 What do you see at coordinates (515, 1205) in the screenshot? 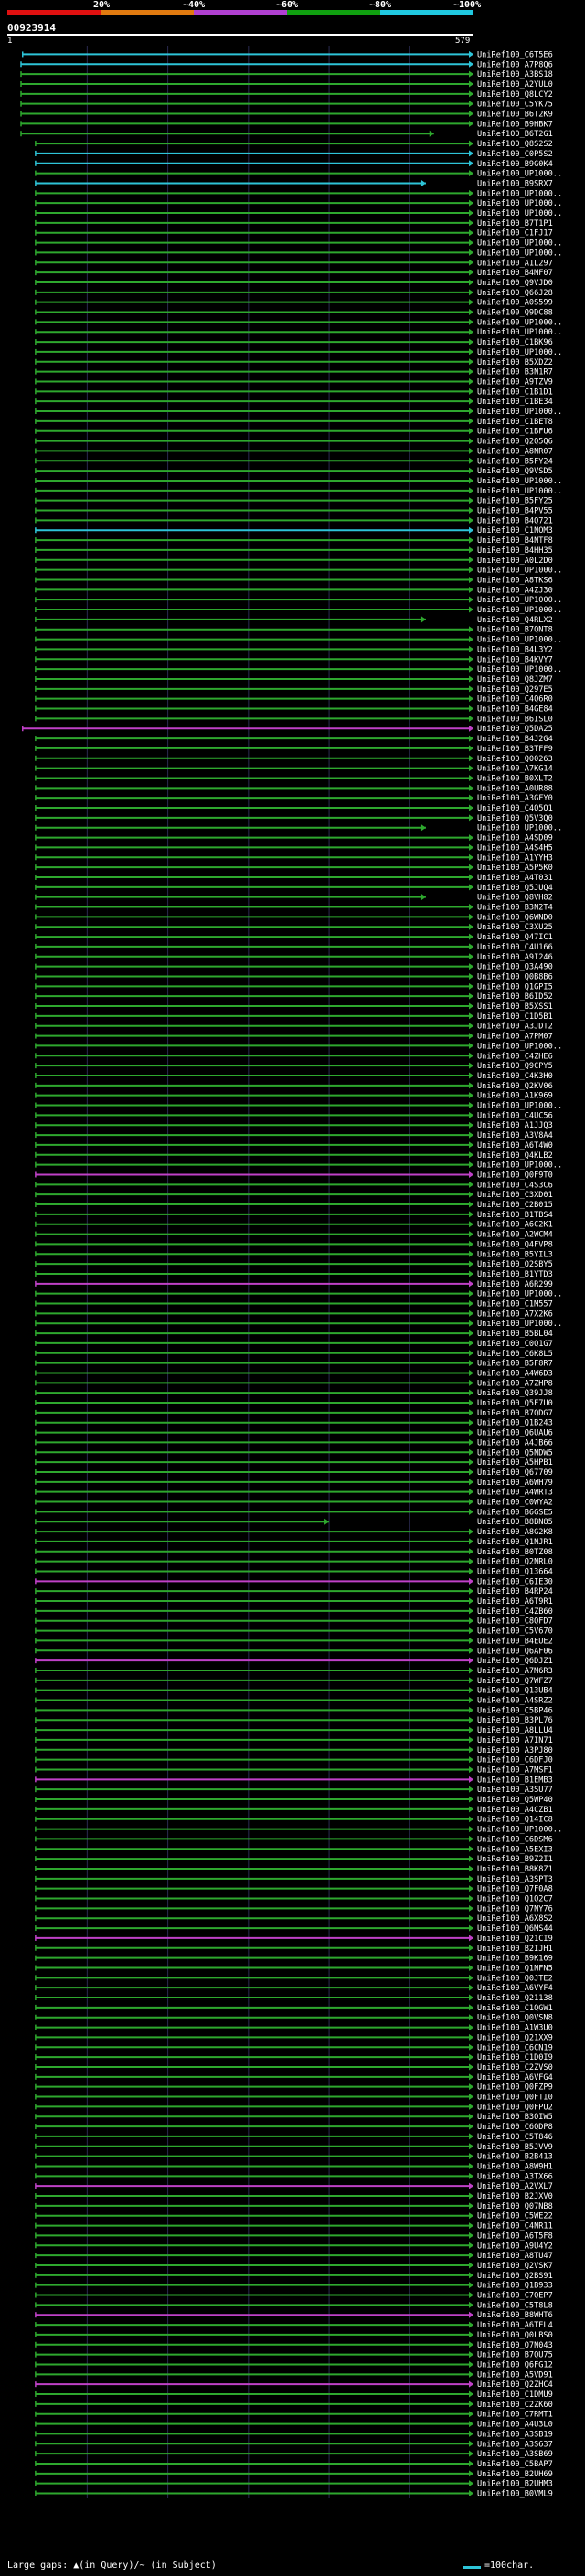
I see `hit-label: UniRef100_C2B015` at bounding box center [515, 1205].